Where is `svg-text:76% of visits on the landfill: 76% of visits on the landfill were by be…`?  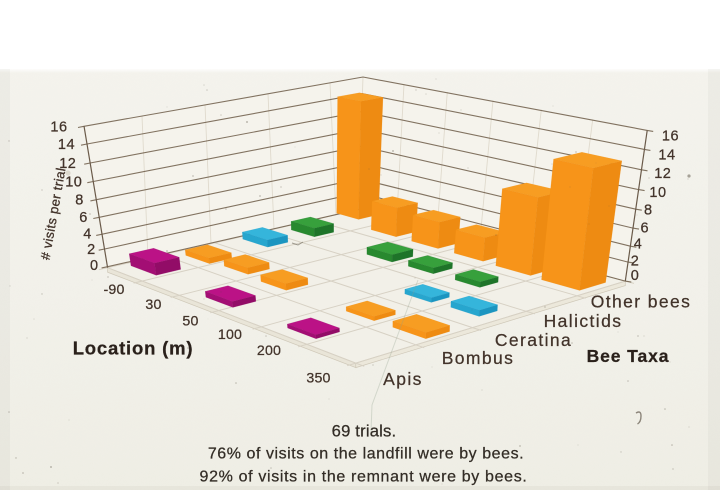 svg-text:76% of visits on the landfill: 76% of visits on the landfill were by be… is located at coordinates (366, 453).